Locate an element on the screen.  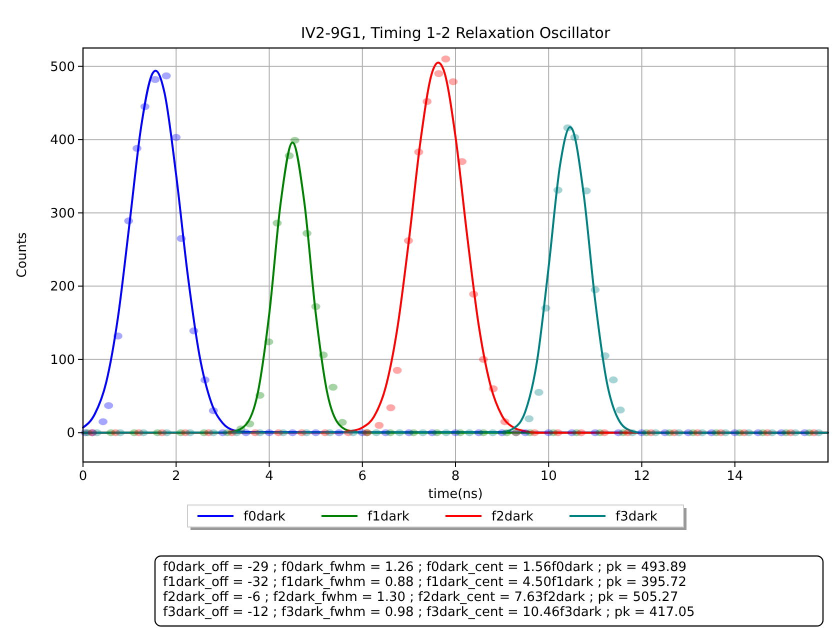
x-tick-label: 0 is located at coordinates (83, 476).